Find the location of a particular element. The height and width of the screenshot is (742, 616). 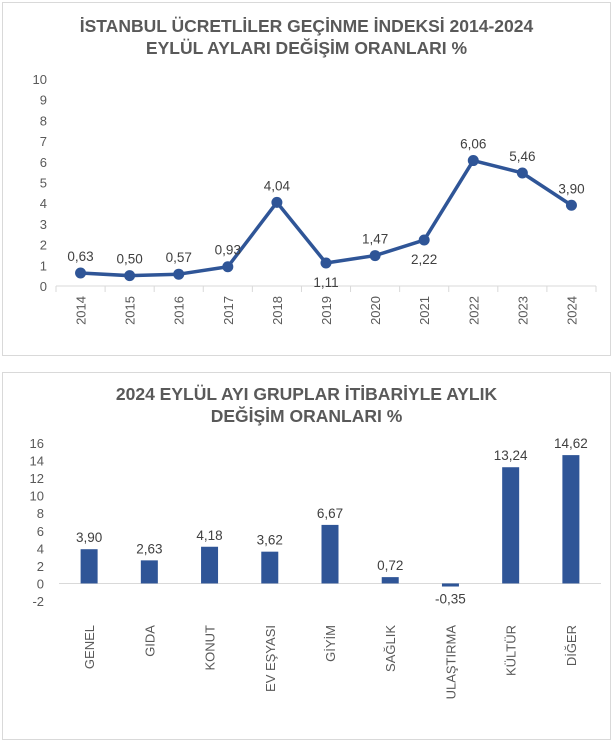

x-tick-label: 2015 is located at coordinates (130, 310).